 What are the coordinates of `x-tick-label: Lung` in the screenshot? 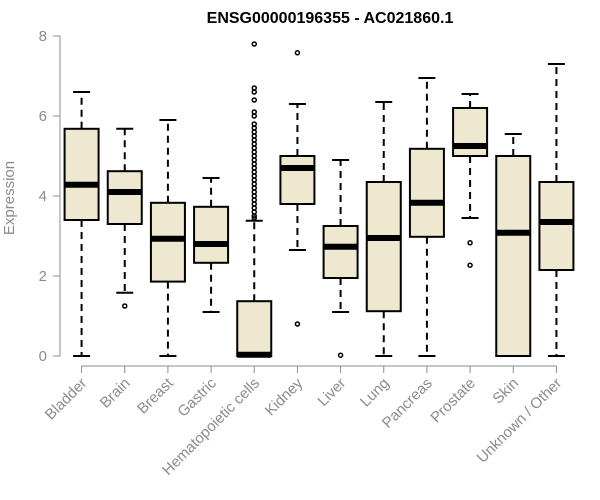 It's located at (375, 393).